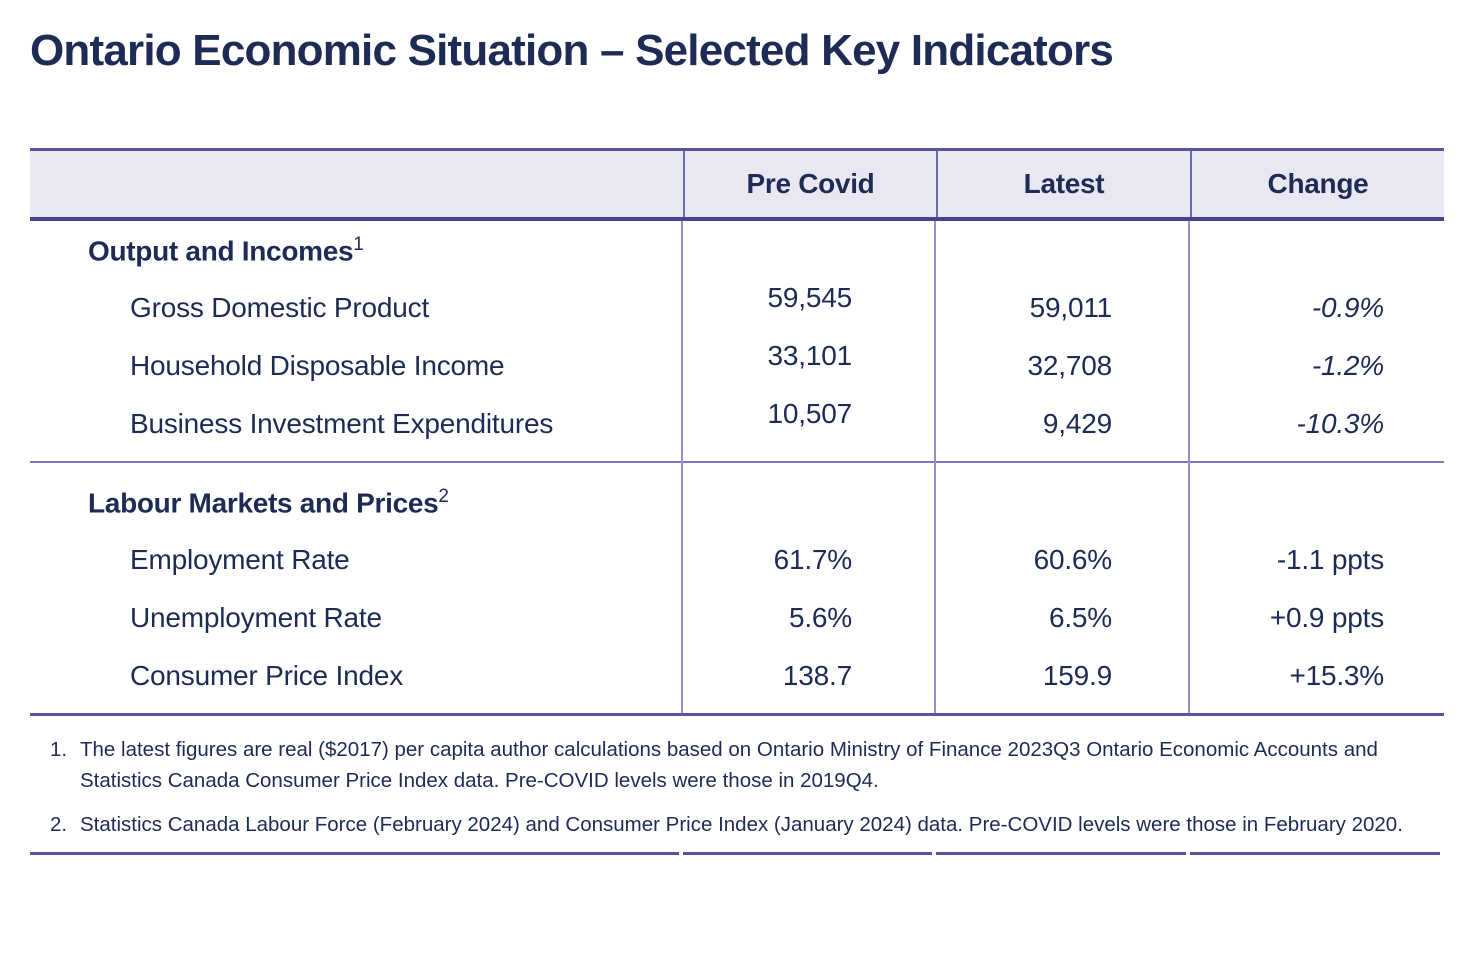 The height and width of the screenshot is (955, 1477). What do you see at coordinates (1347, 307) in the screenshot?
I see `value-change: -0.9%` at bounding box center [1347, 307].